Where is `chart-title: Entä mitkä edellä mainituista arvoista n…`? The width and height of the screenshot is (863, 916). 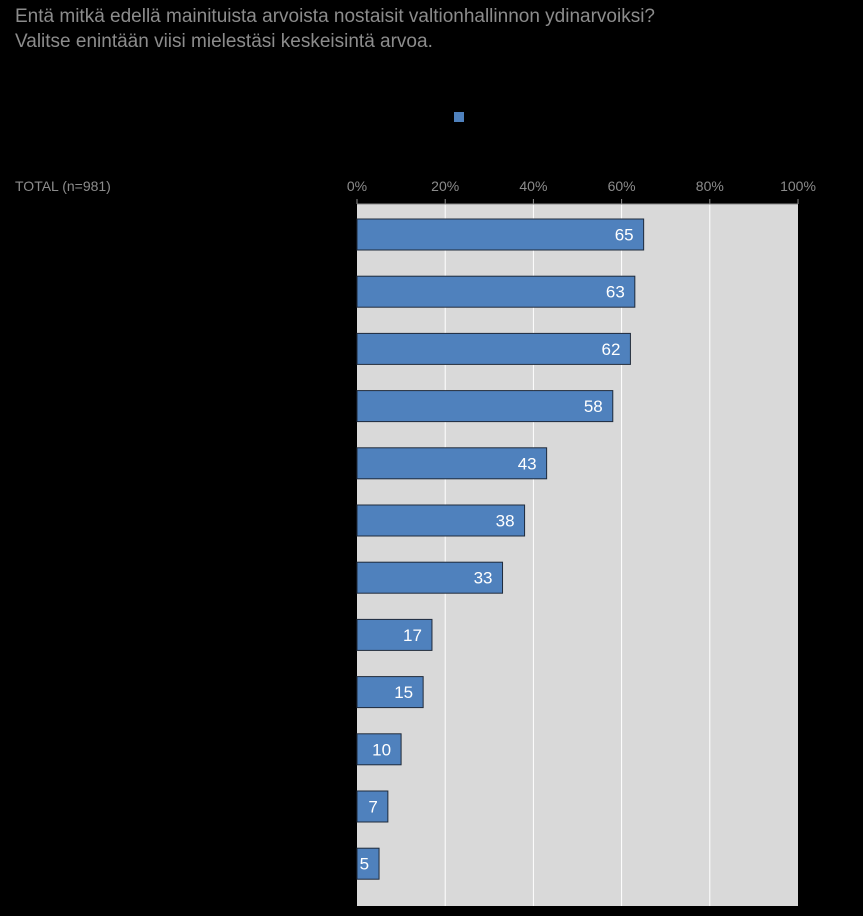
chart-title: Entä mitkä edellä mainituista arvoista n… is located at coordinates (435, 29).